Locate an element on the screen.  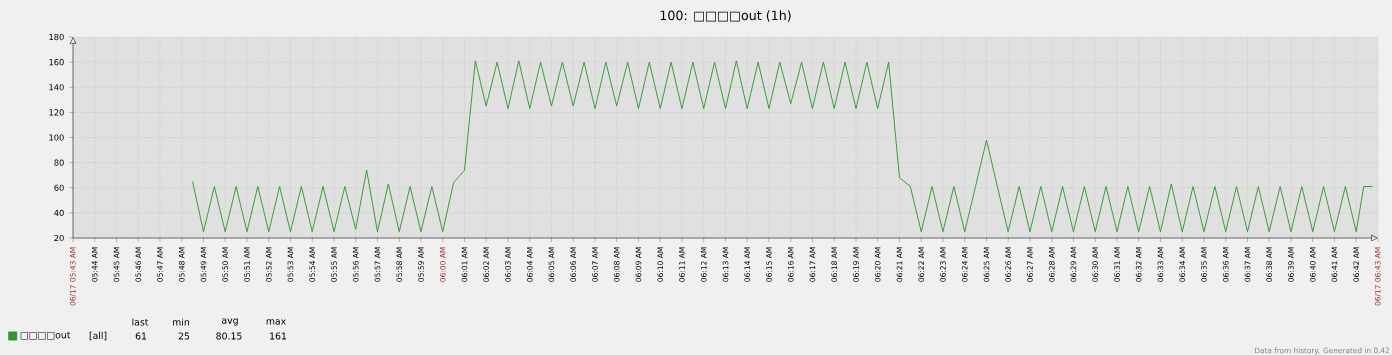
y-tick-label: 40 is located at coordinates (59, 213).